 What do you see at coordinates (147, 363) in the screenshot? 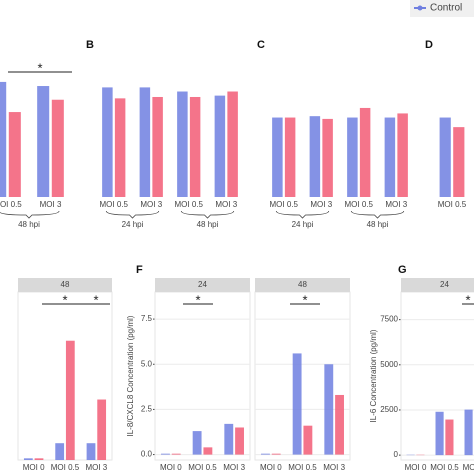
I see `y-tick-label: 5.0` at bounding box center [147, 363].